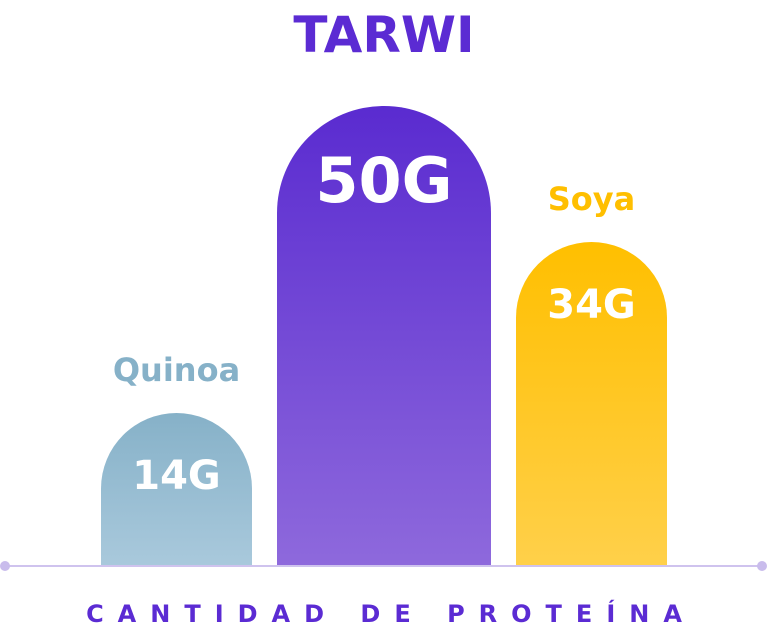 The image size is (768, 636). What do you see at coordinates (591, 199) in the screenshot?
I see `category-label-soya: Soya` at bounding box center [591, 199].